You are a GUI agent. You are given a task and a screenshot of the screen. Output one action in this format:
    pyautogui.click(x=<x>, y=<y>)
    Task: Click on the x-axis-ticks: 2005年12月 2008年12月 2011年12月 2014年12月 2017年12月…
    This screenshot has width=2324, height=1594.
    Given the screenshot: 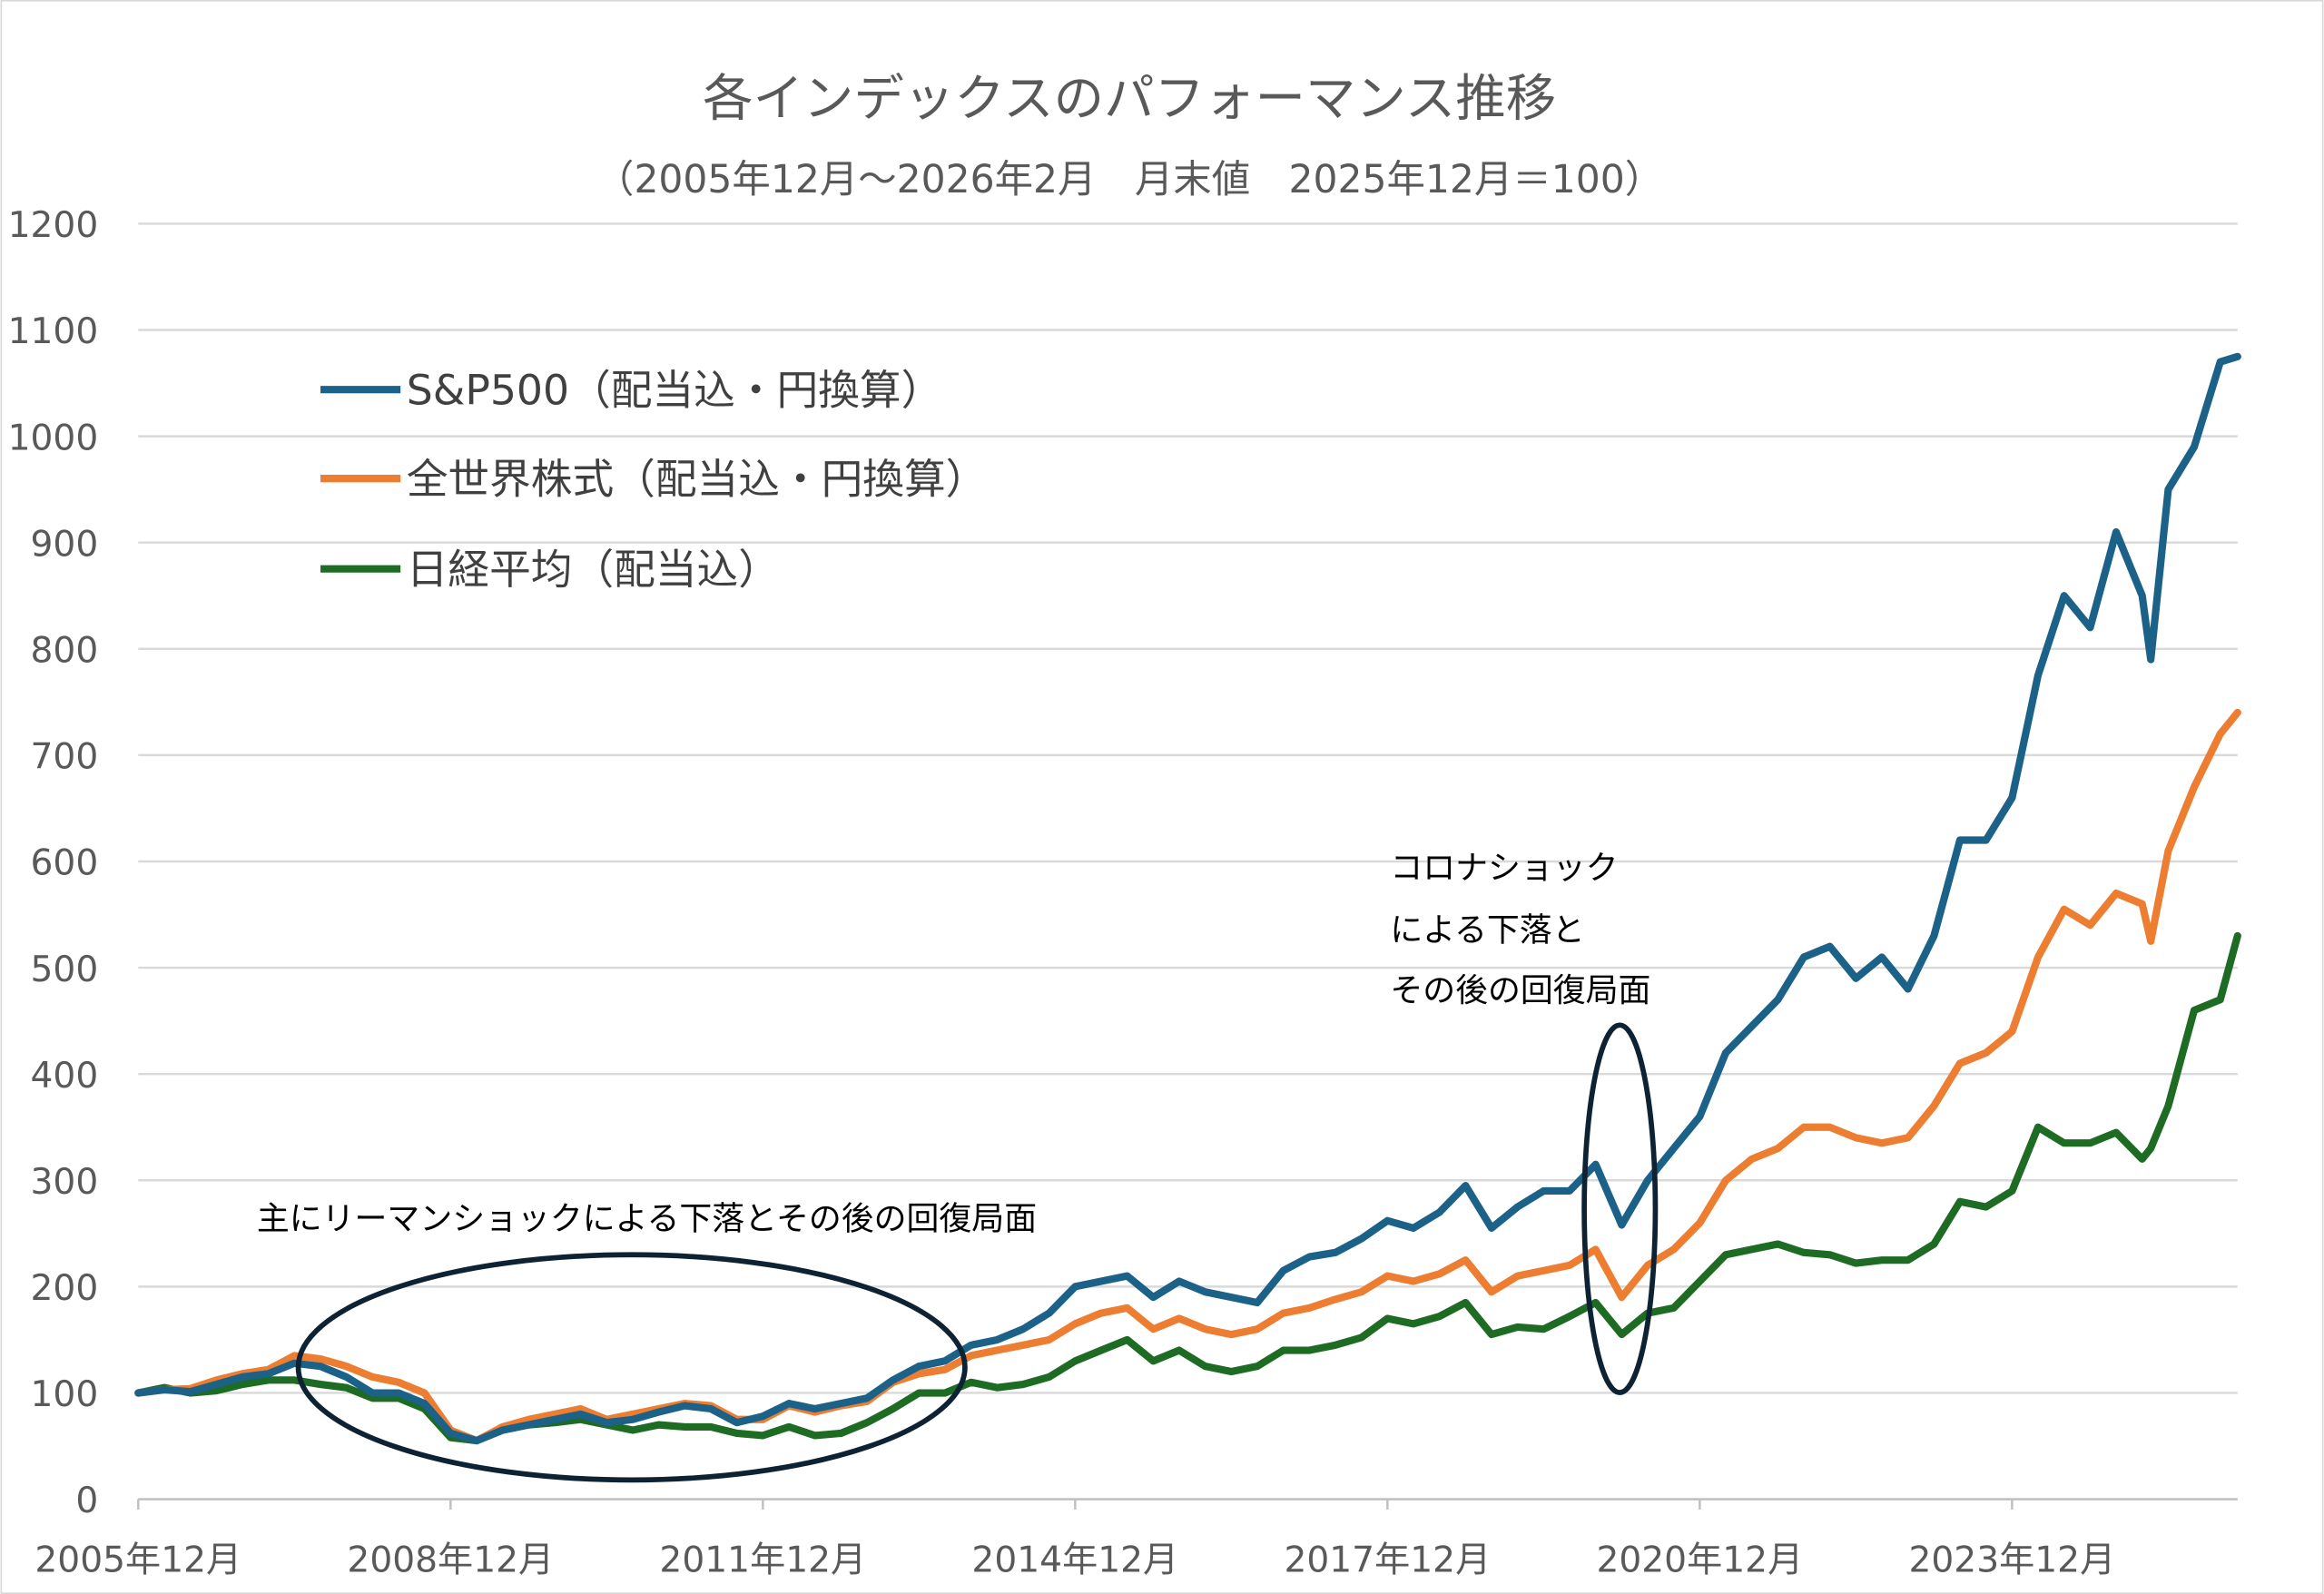 What is the action you would take?
    pyautogui.click(x=1136, y=1540)
    